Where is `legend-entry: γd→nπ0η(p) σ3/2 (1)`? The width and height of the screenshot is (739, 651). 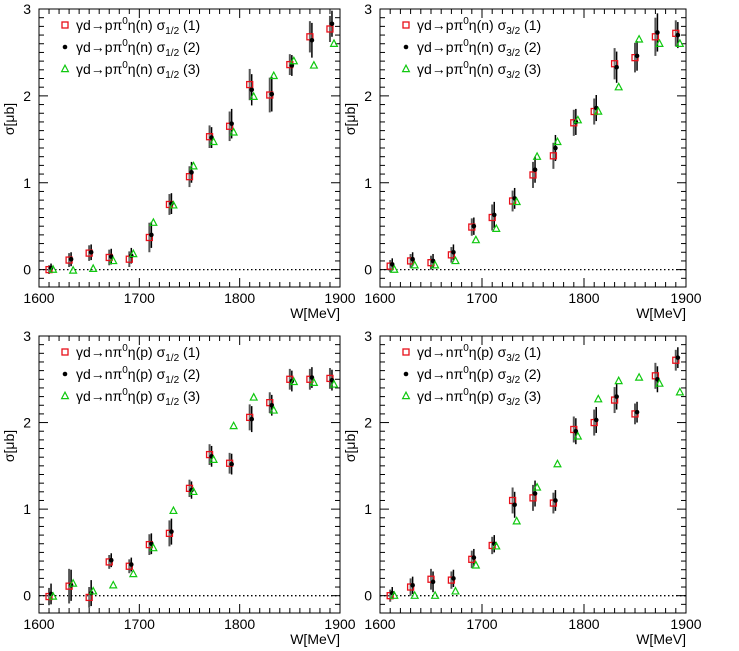
legend-entry: γd→nπ0η(p) σ3/2 (1) is located at coordinates (479, 353).